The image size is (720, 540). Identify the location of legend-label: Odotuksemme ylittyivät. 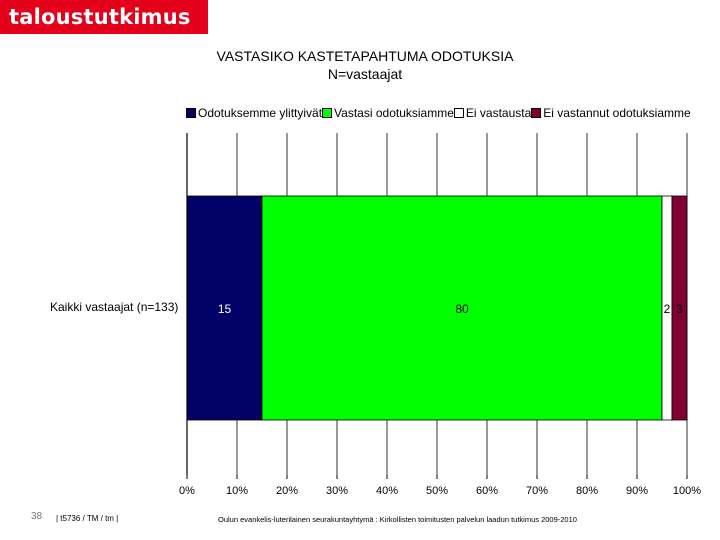
(260, 113).